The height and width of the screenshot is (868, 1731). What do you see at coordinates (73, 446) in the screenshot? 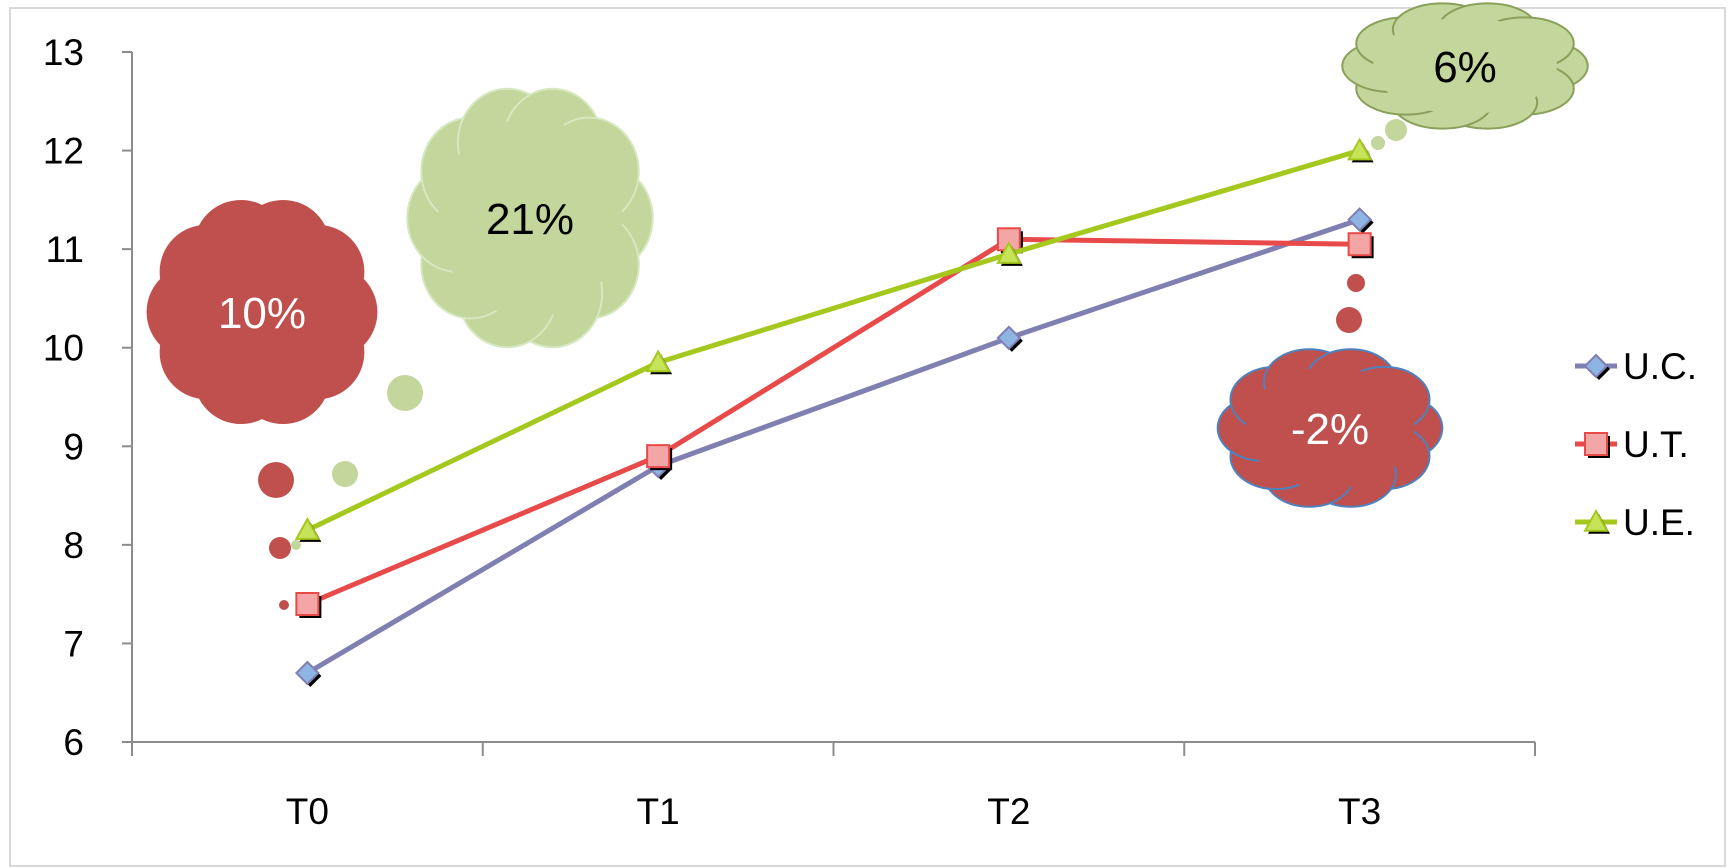
I see `y-tick-label: 9` at bounding box center [73, 446].